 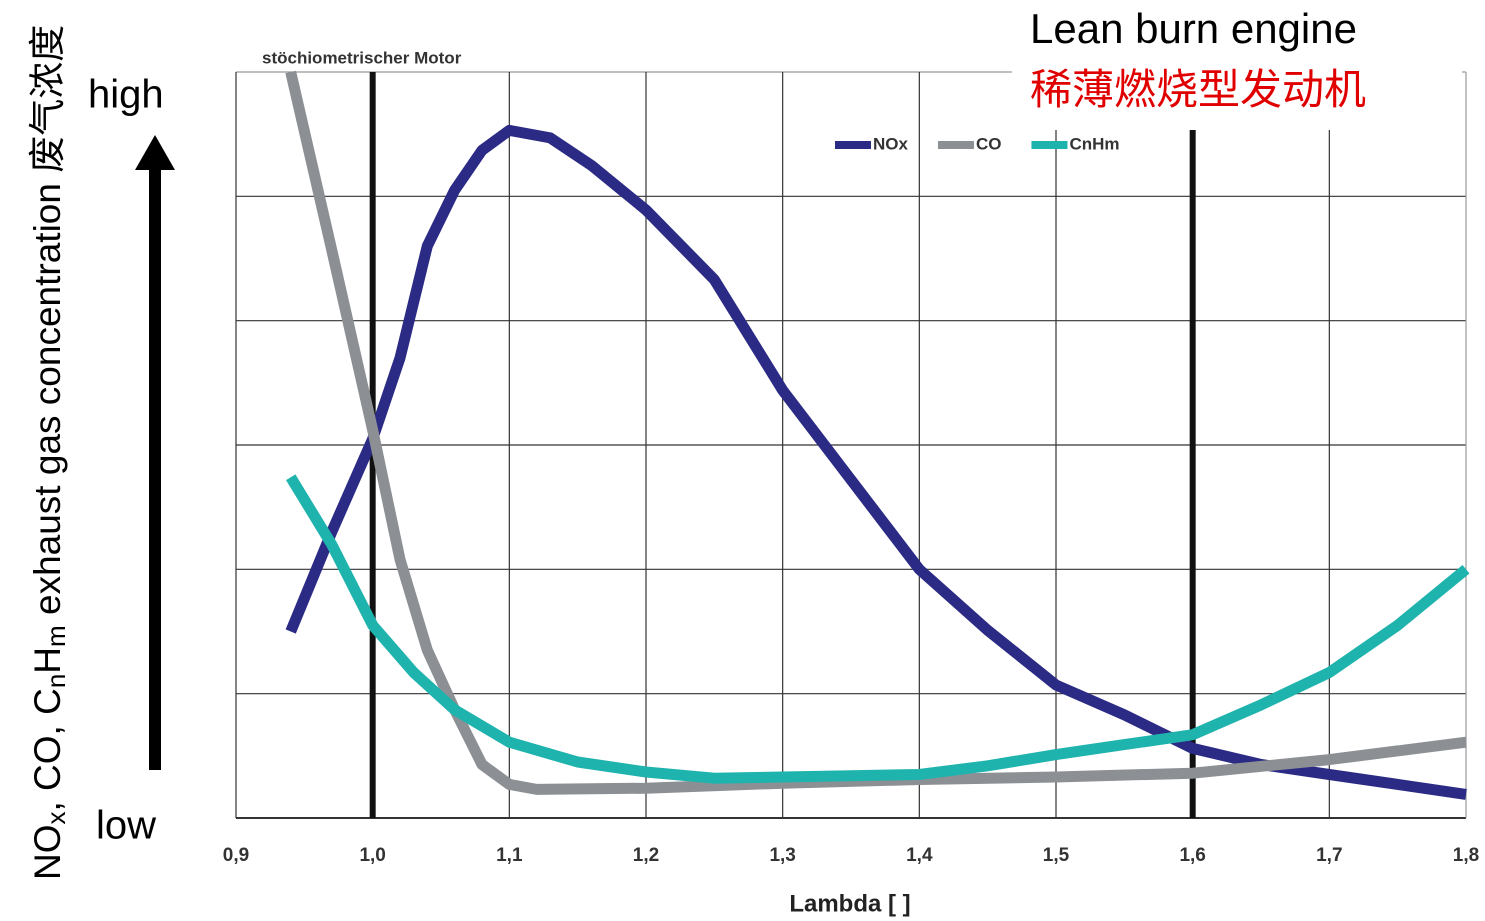 What do you see at coordinates (646, 855) in the screenshot?
I see `x-tick-label: 1,2` at bounding box center [646, 855].